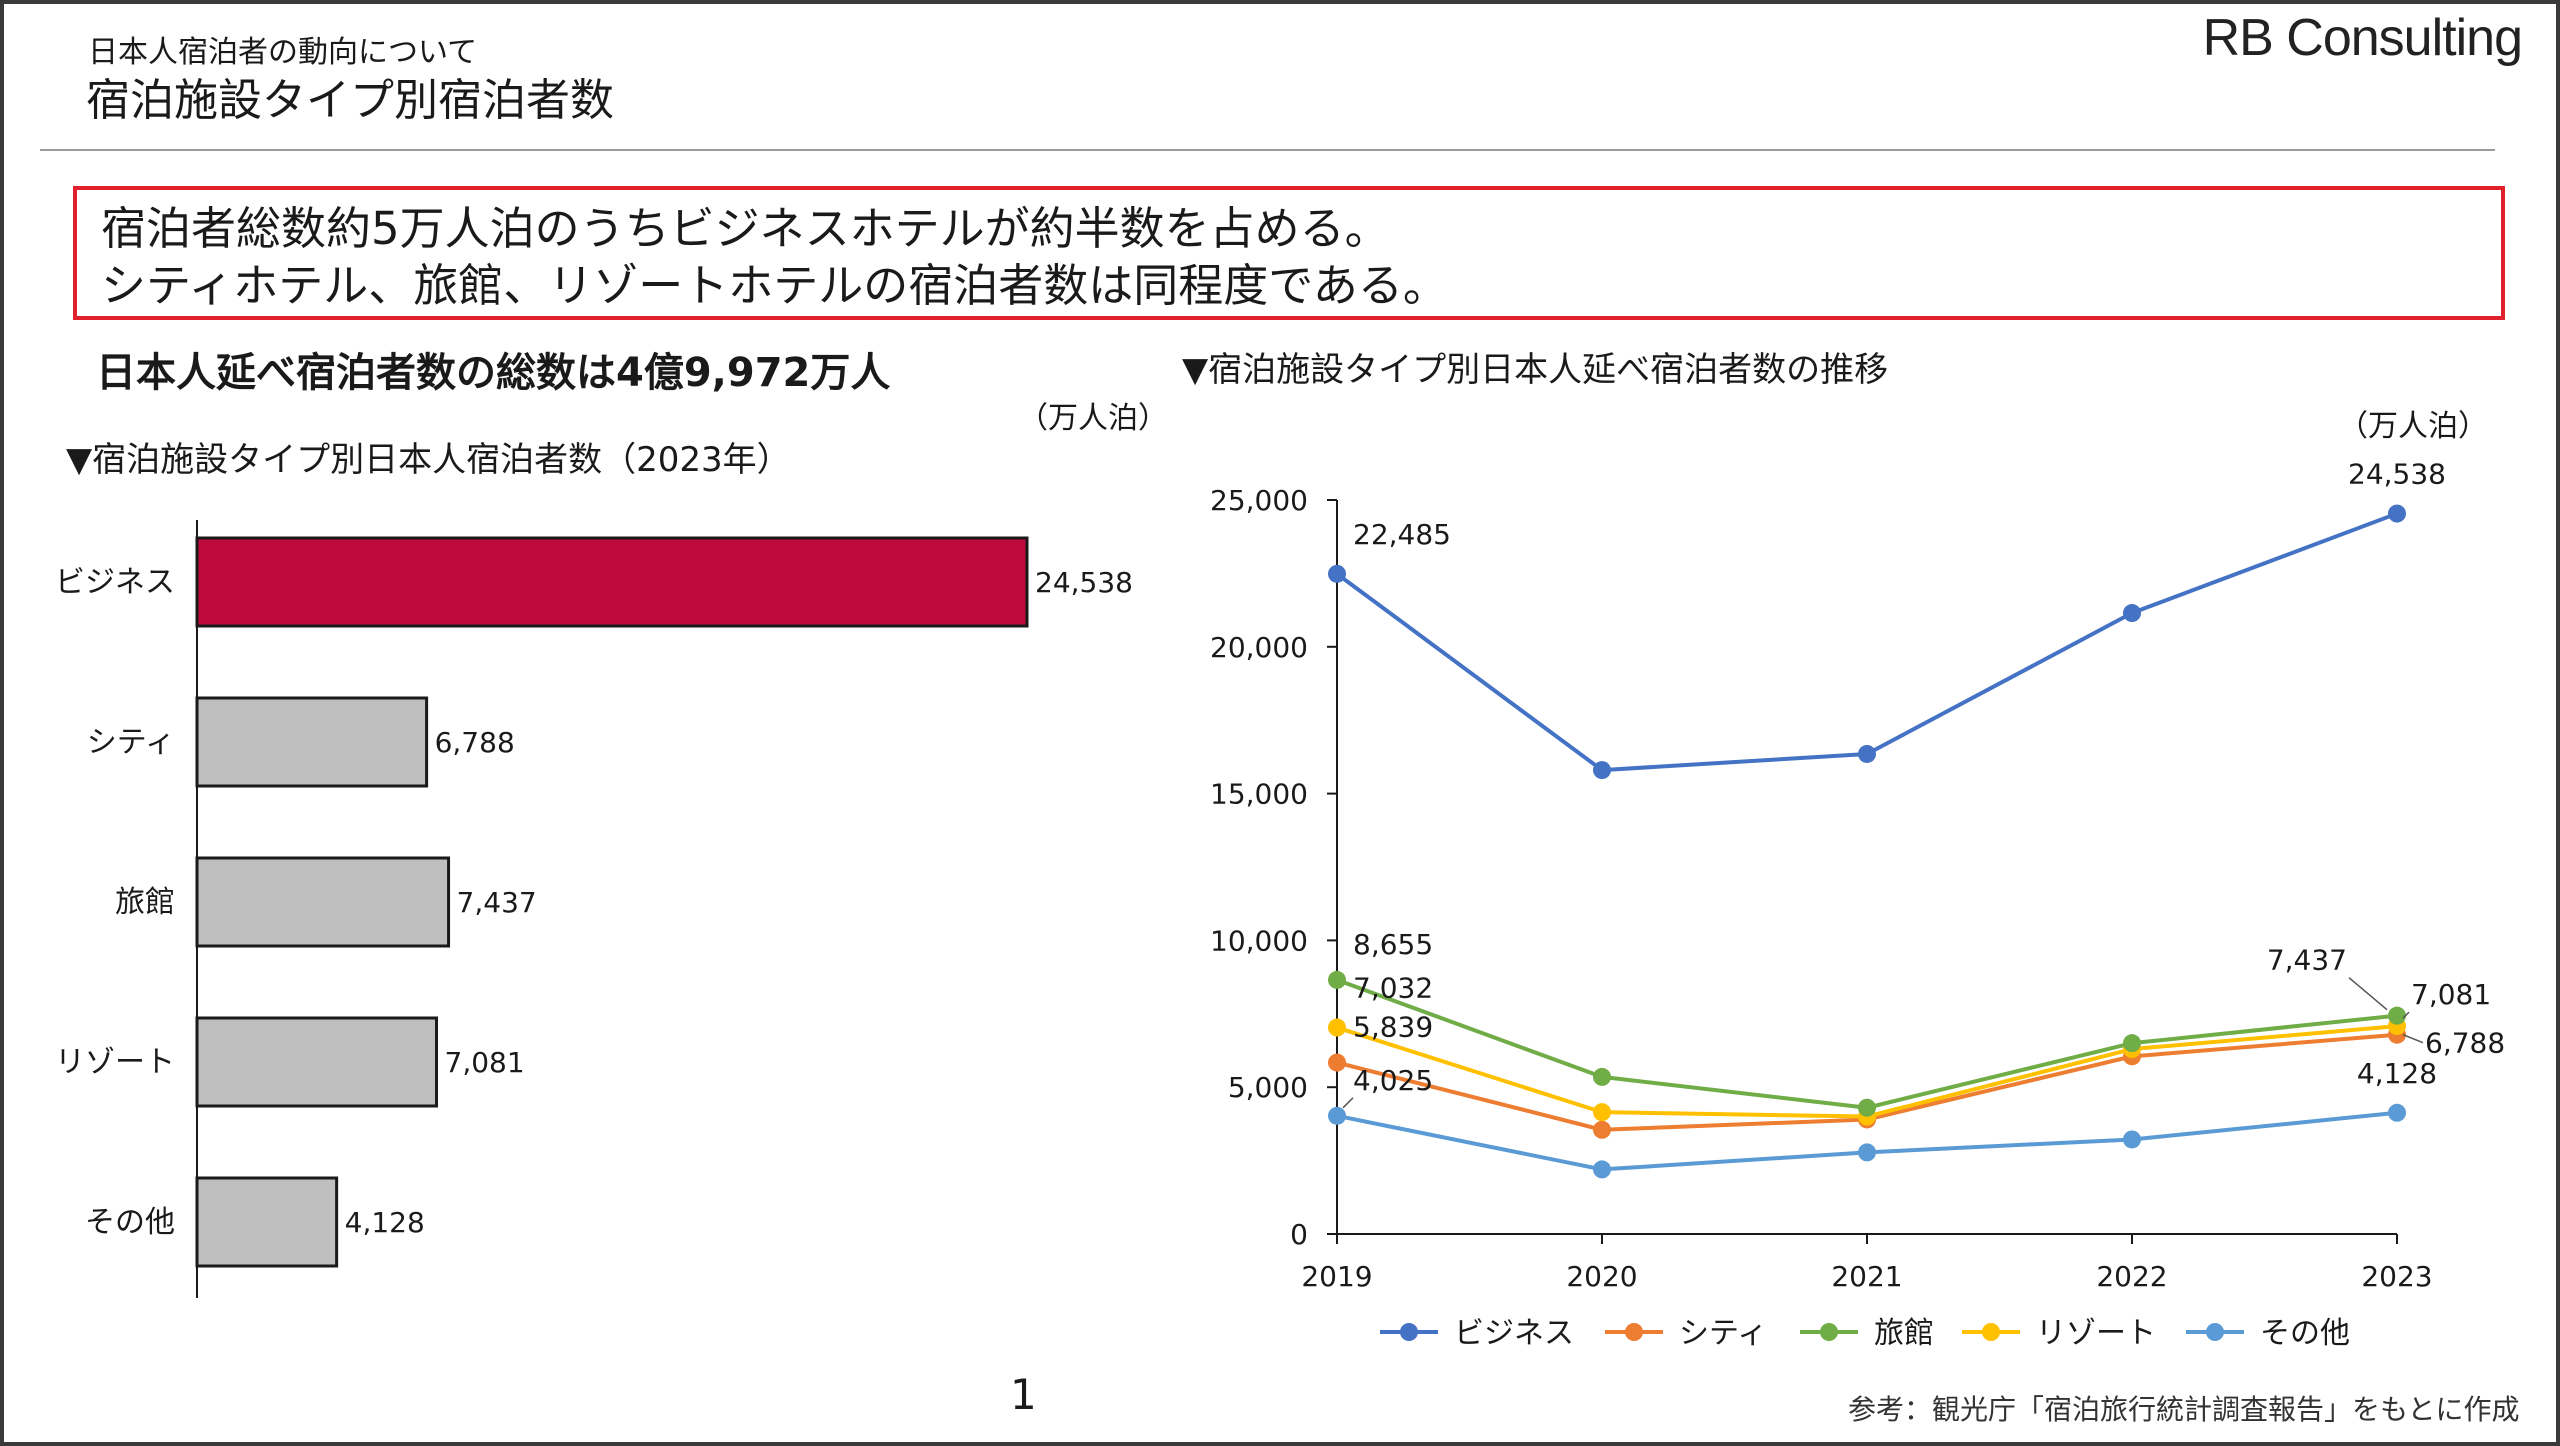 This screenshot has height=1446, width=2560. I want to click on line-data-label: 22,485, so click(1402, 534).